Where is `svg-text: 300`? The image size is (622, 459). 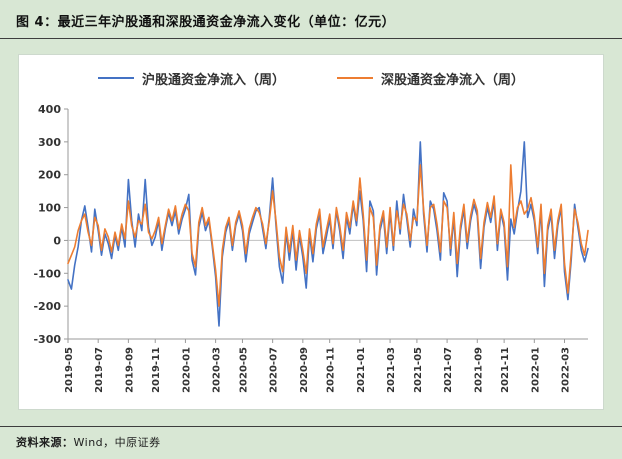
svg-text: 300 is located at coordinates (49, 142).